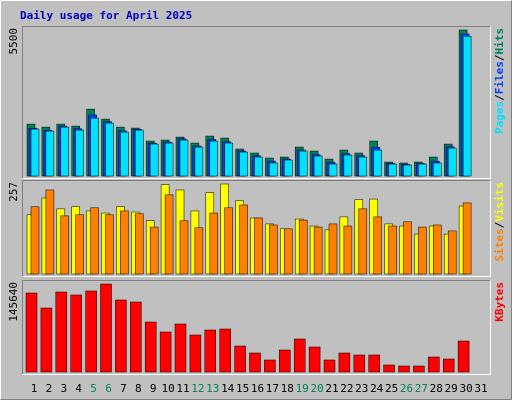 The height and width of the screenshot is (400, 512). What do you see at coordinates (212, 388) in the screenshot?
I see `x-tick-label: 13` at bounding box center [212, 388].